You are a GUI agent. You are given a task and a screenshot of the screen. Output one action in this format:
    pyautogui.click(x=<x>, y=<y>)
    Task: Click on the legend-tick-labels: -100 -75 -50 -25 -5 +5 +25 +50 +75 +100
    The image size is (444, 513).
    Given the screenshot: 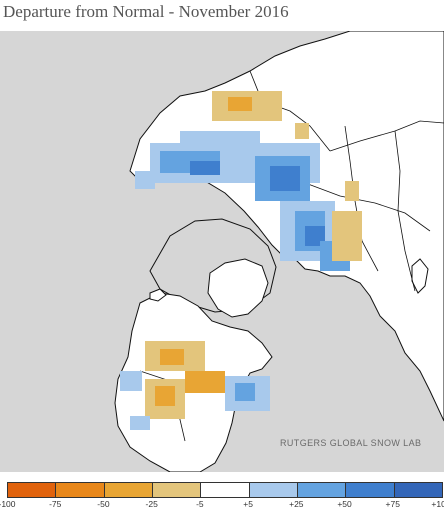 What is the action you would take?
    pyautogui.click(x=222, y=505)
    